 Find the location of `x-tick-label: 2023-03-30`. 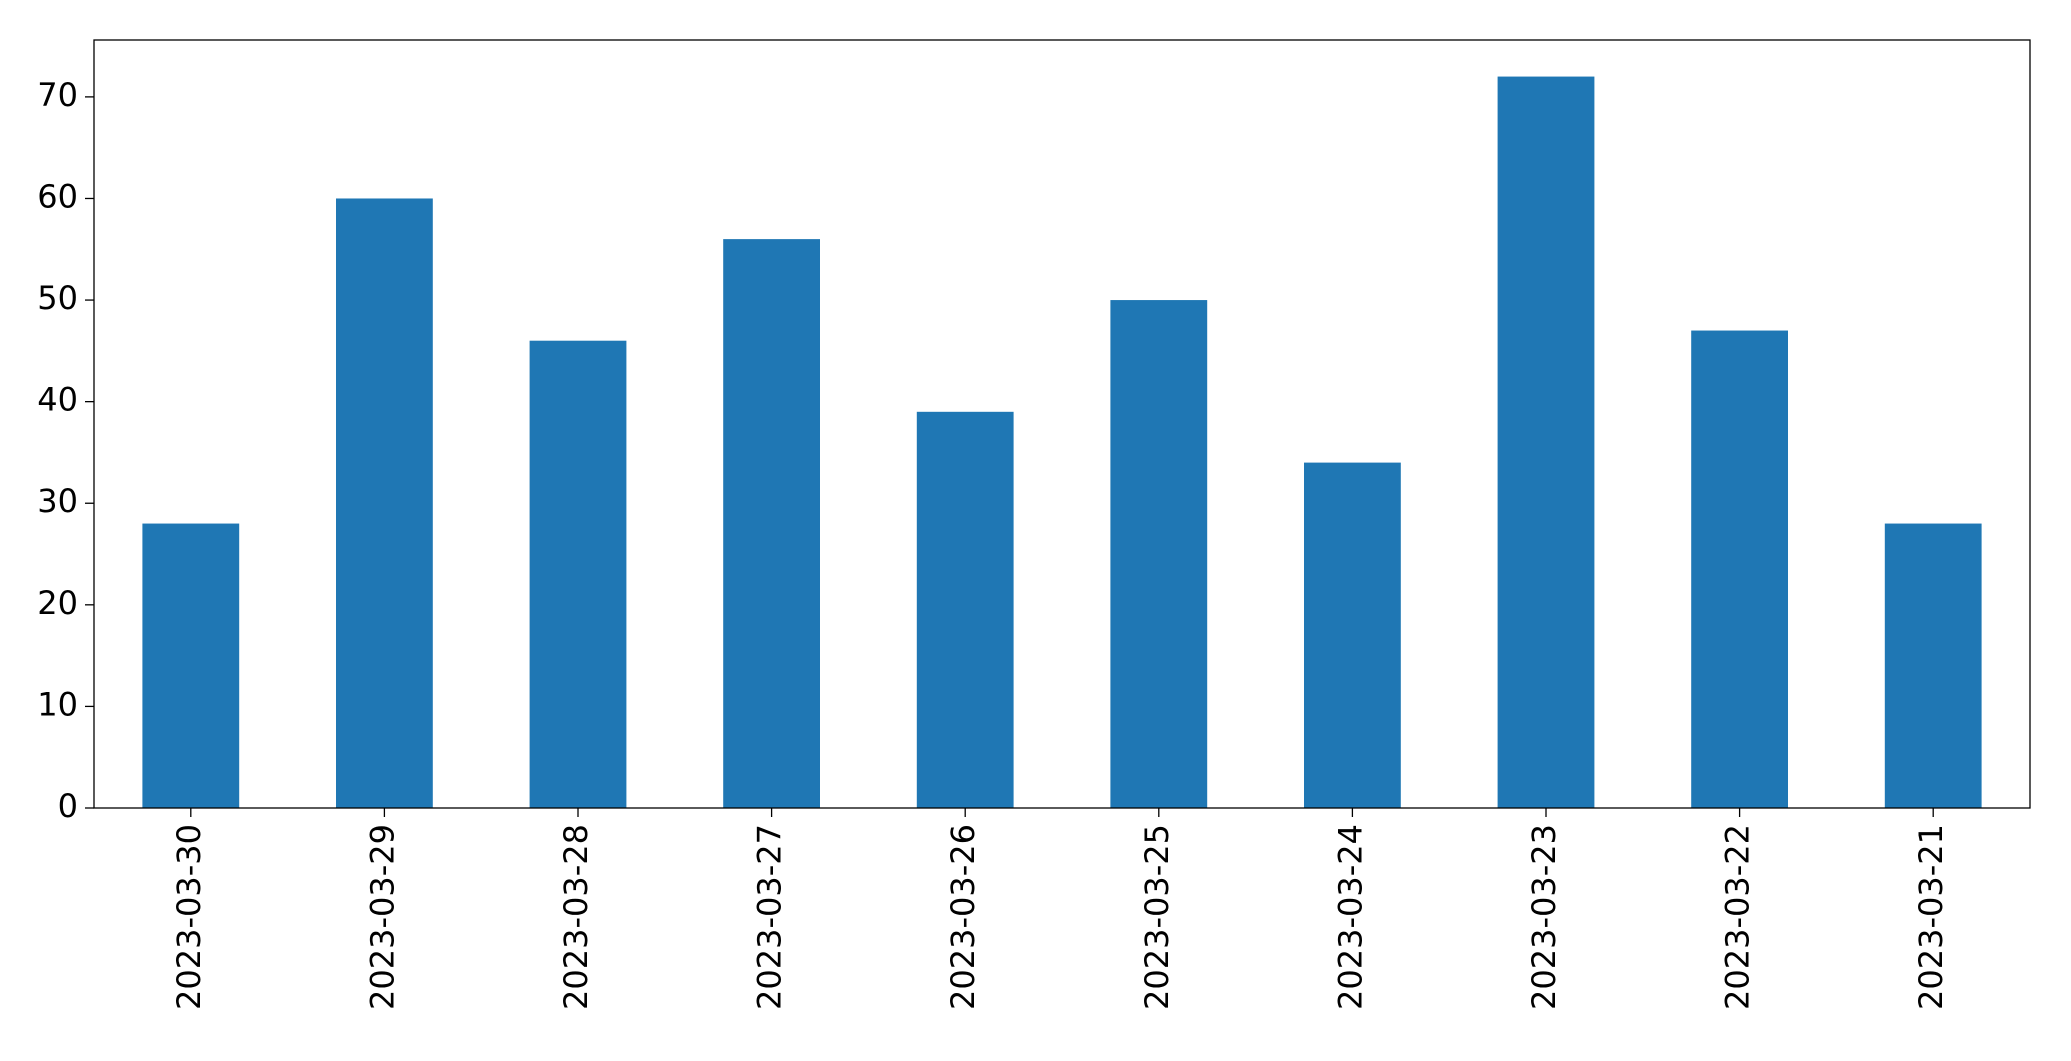

x-tick-label: 2023-03-30 is located at coordinates (189, 917).